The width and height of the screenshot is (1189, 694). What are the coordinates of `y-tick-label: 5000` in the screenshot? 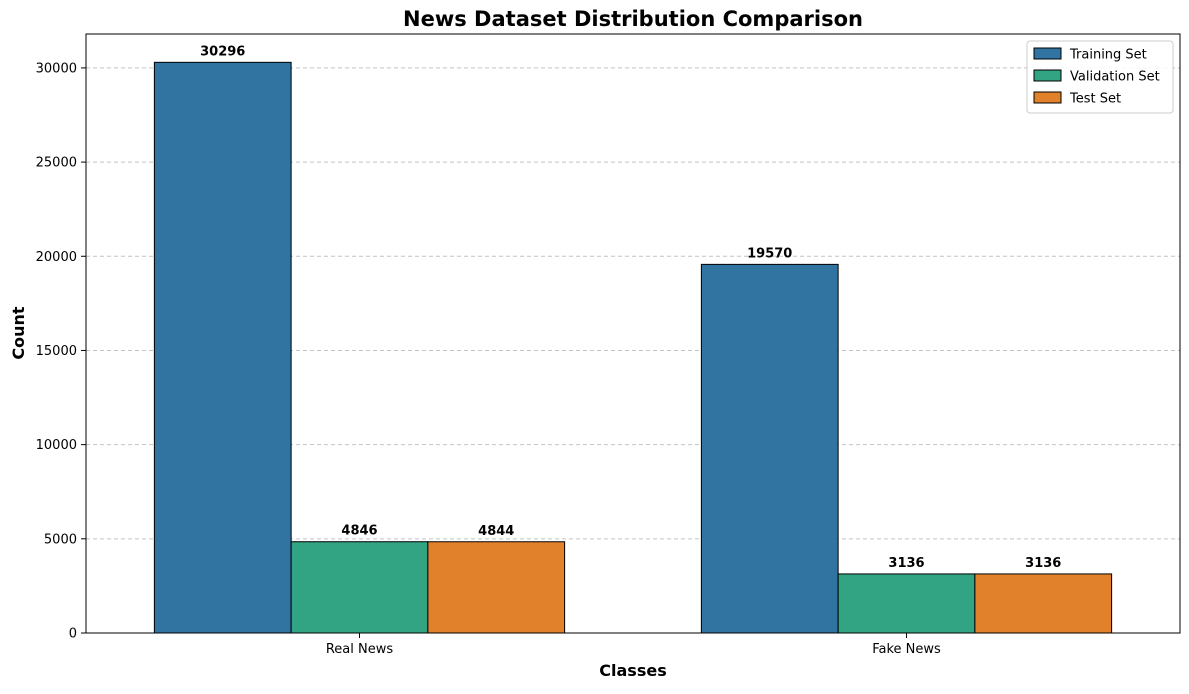 It's located at (60, 539).